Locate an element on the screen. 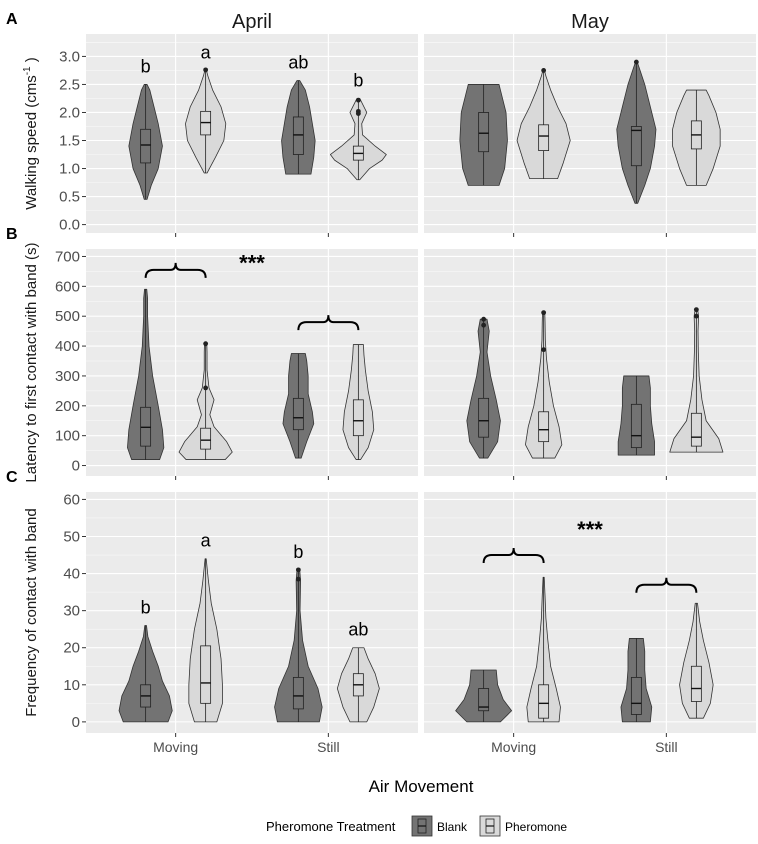  comparison-bracket-still is located at coordinates (328, 323).